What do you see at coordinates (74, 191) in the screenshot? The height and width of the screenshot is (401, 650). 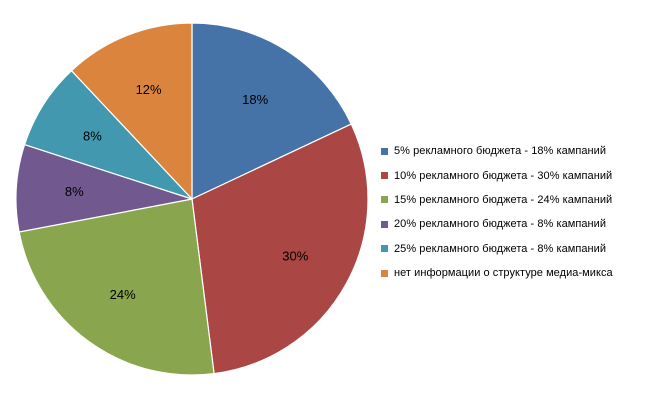 I see `pie-data-label-4: 8%` at bounding box center [74, 191].